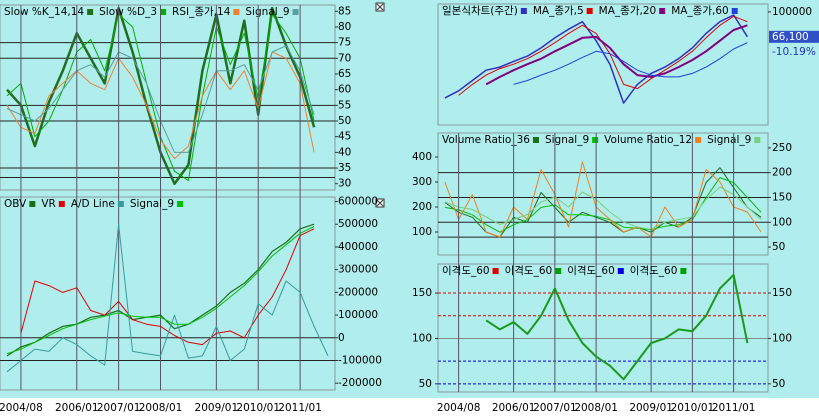  I want to click on y-tick-label: -200000, so click(360, 383).